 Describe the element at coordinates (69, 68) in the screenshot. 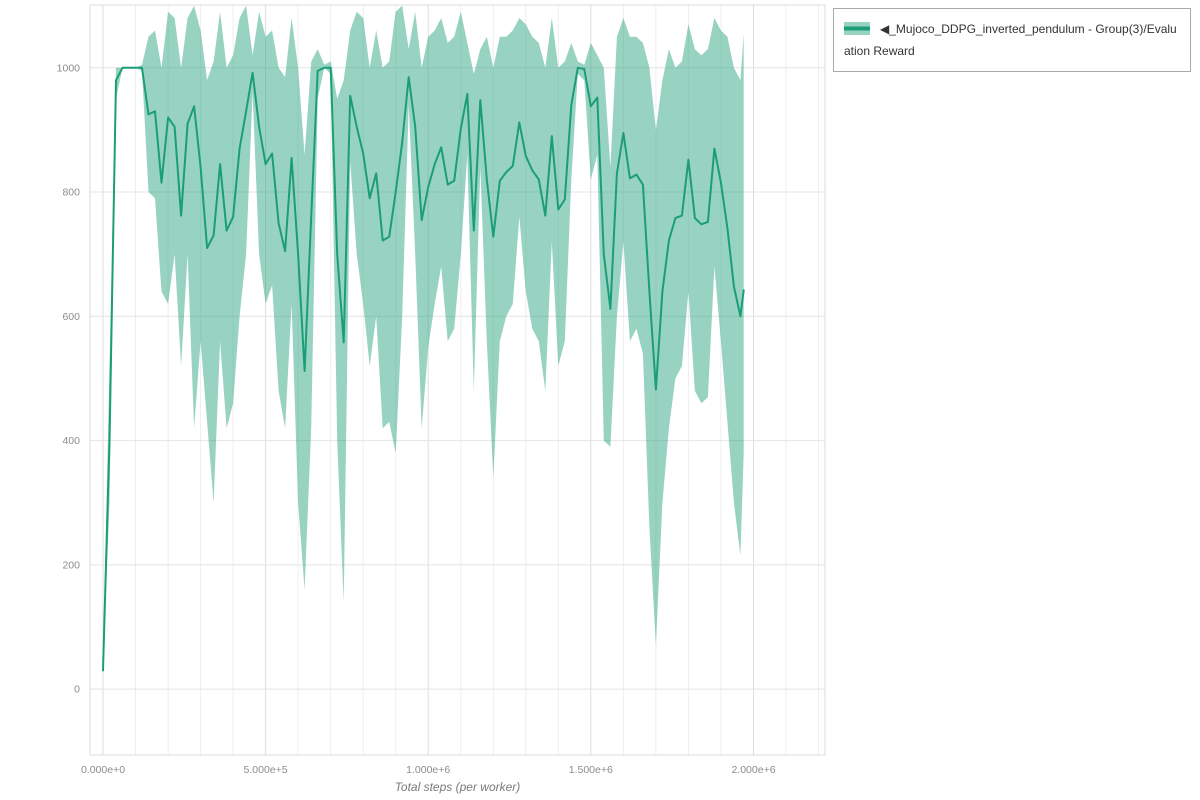

I see `y-tick-label: 1000` at that location.